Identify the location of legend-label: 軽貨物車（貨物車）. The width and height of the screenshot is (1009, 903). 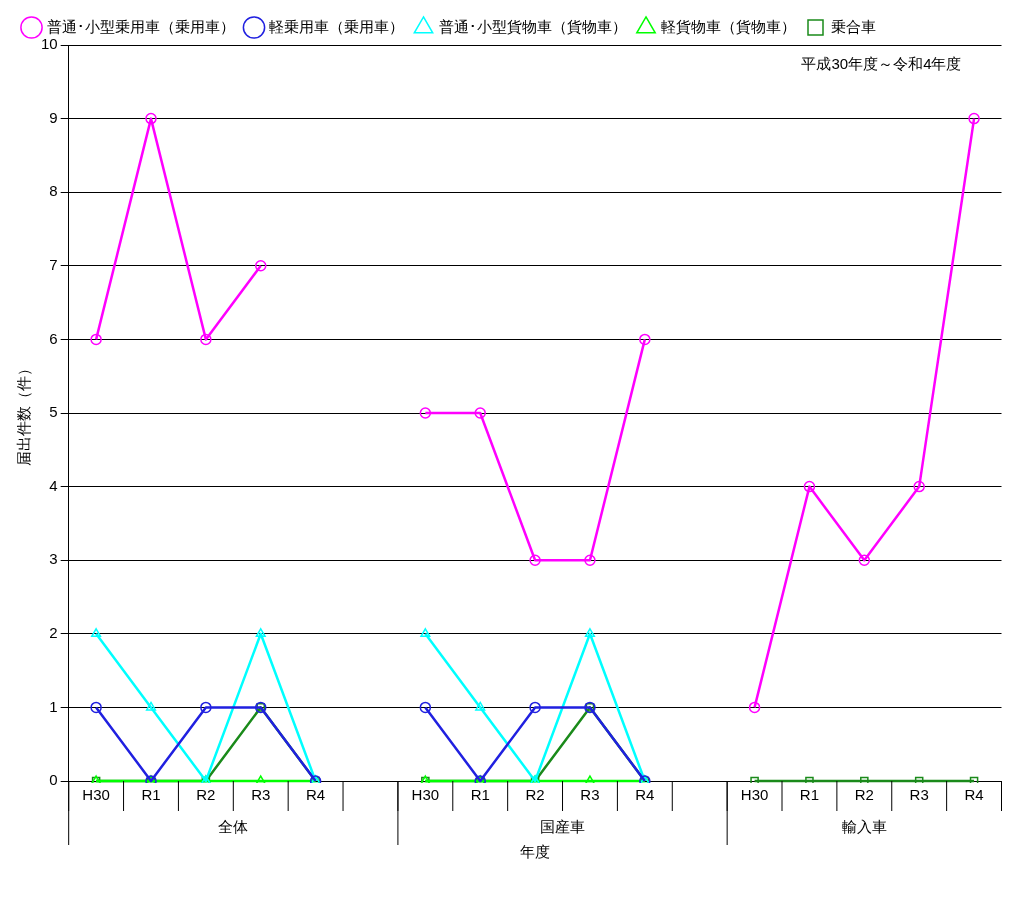
(728, 26).